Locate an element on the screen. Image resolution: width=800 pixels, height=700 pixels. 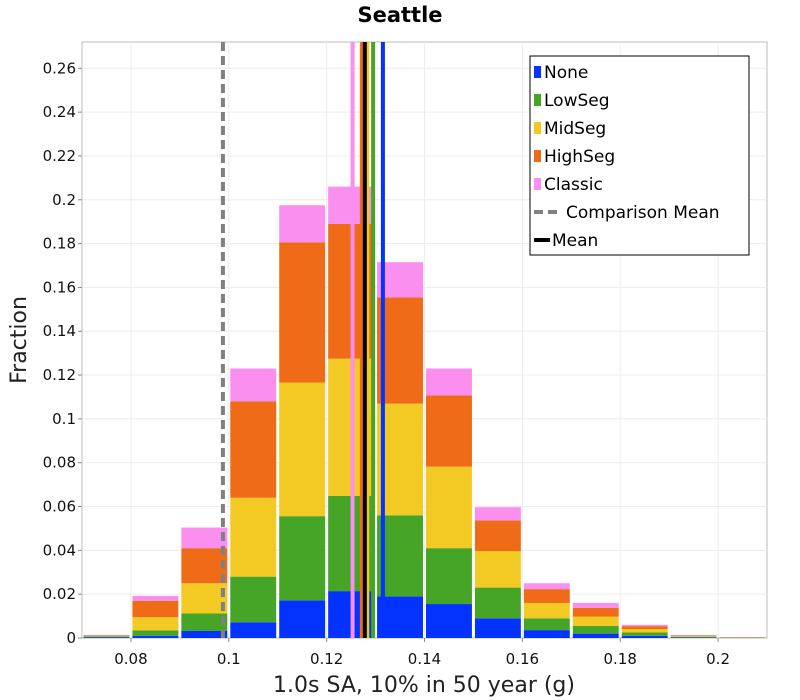
y-tick-label: 0.04 is located at coordinates (59, 550).